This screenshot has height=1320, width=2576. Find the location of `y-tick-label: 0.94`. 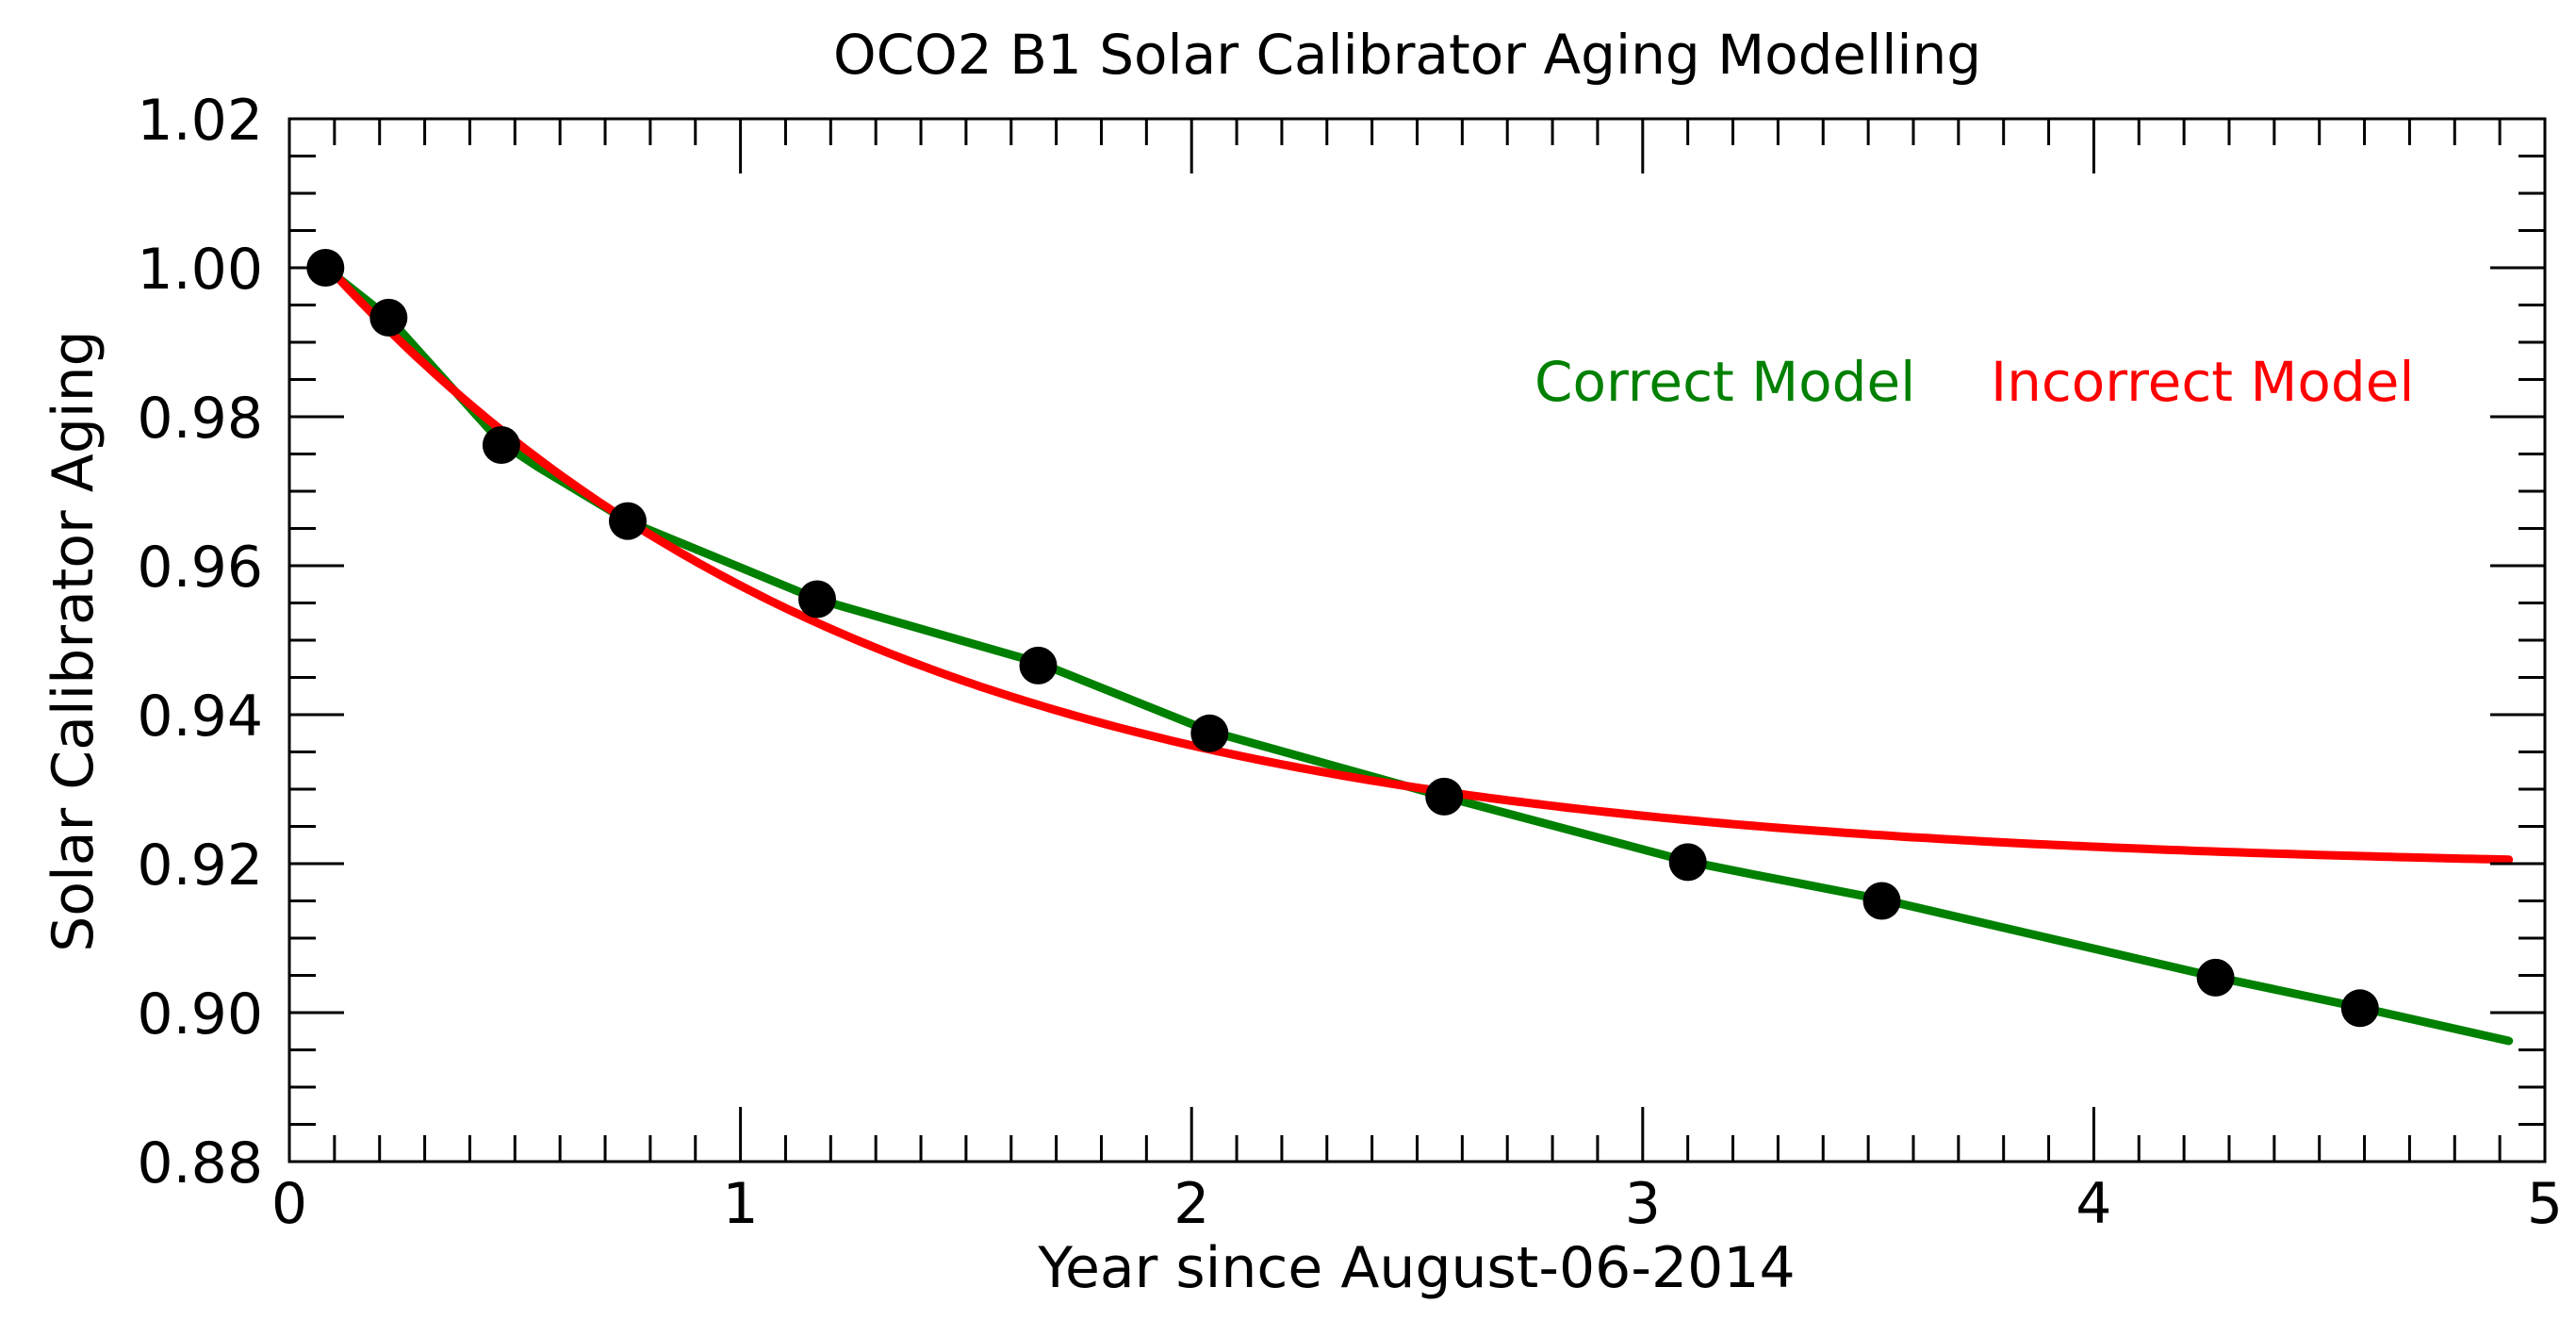

y-tick-label: 0.94 is located at coordinates (200, 717).